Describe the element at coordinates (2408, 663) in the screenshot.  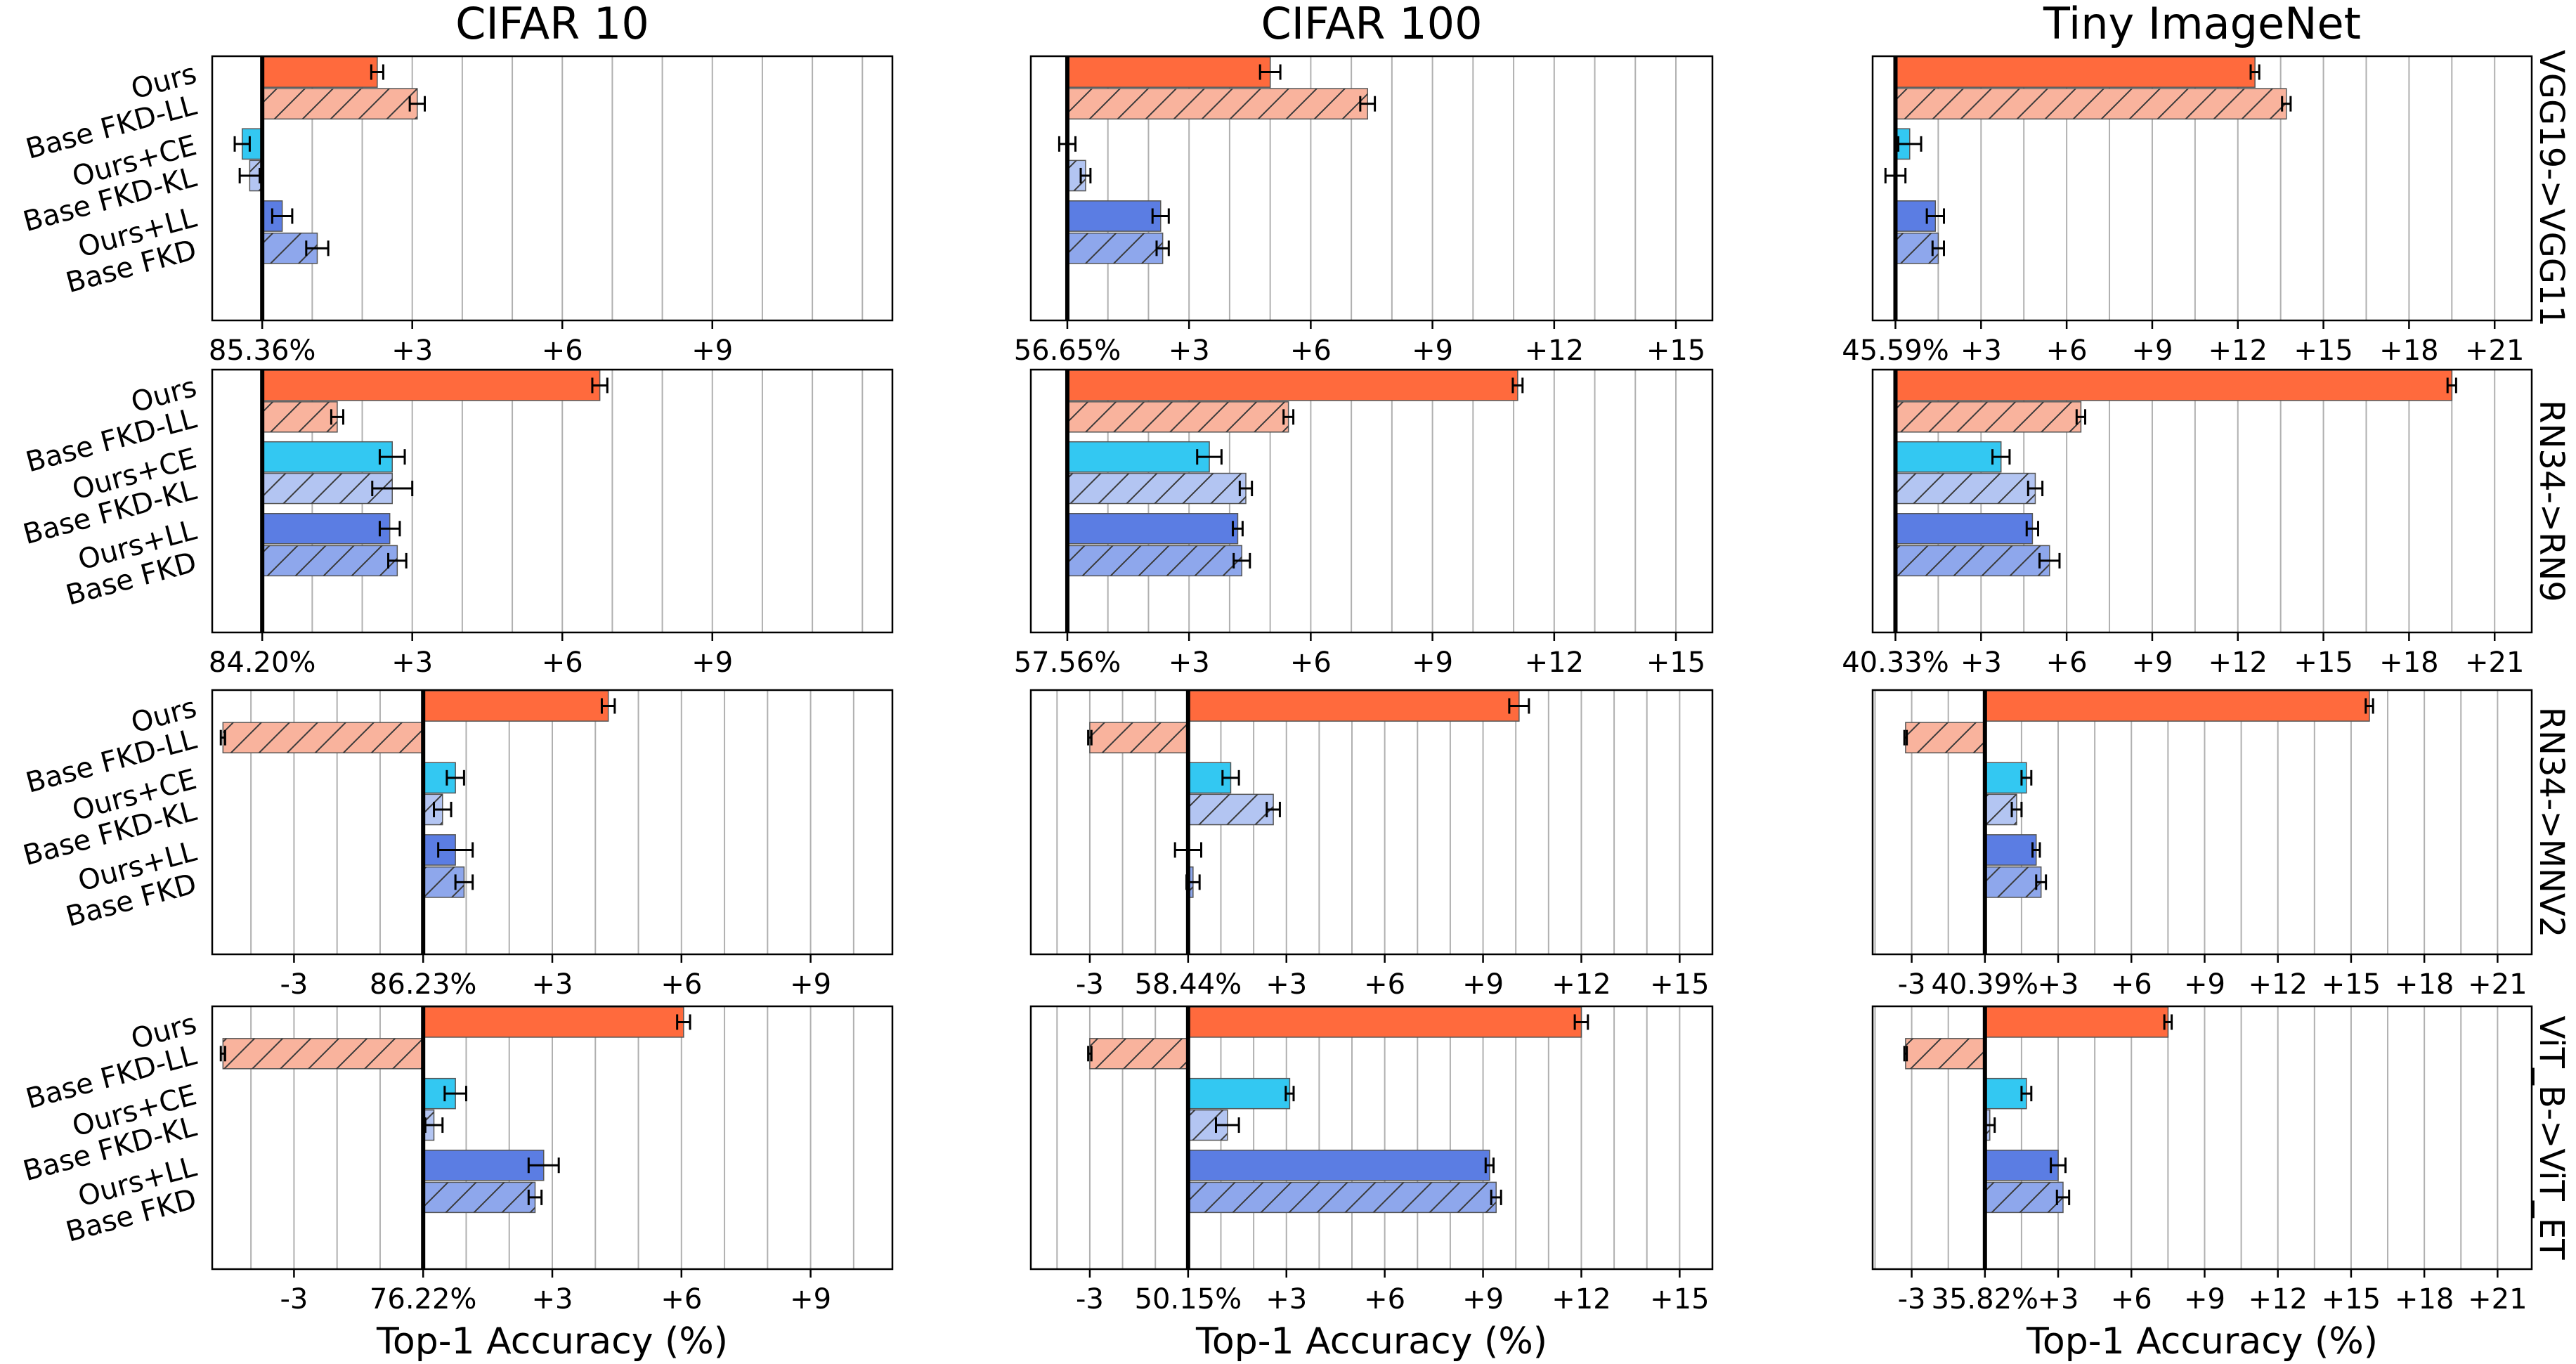
I see `x-tick-label: +18` at that location.